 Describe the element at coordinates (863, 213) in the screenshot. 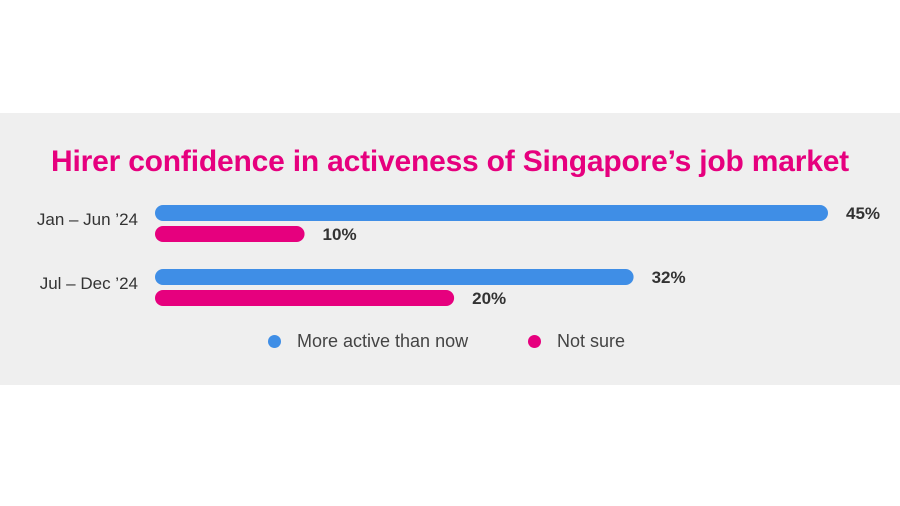

I see `data-label-more-active-jan-jun: 45%` at that location.